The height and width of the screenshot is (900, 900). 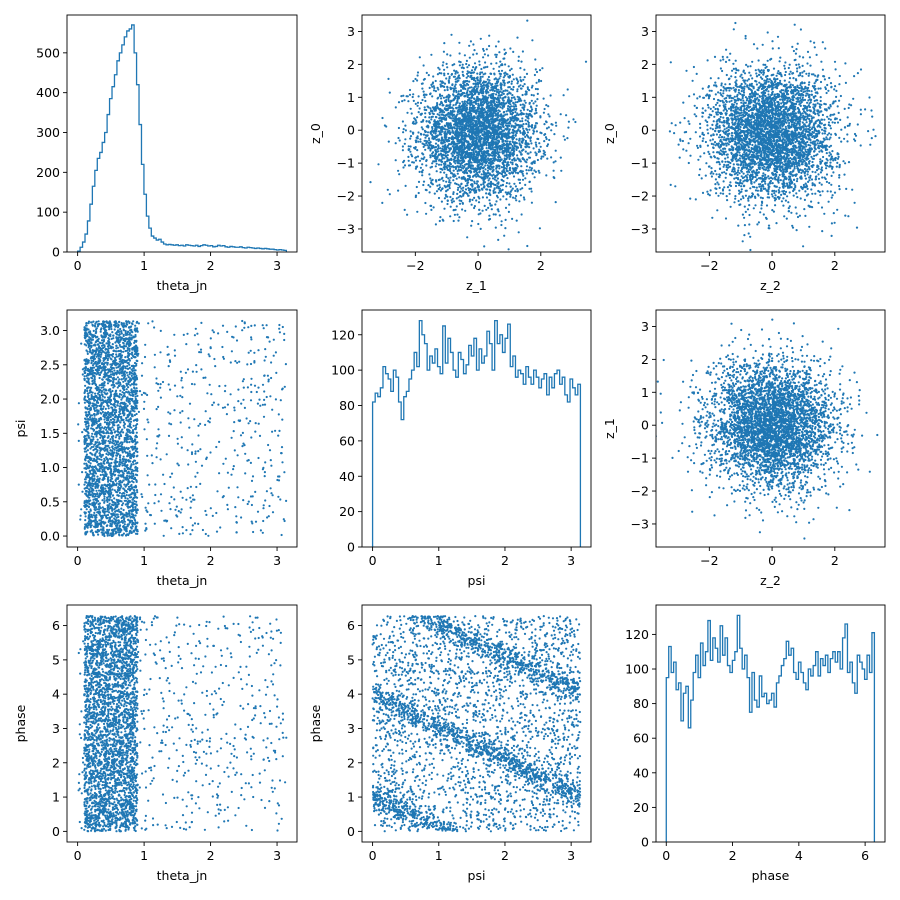 I want to click on y-tick-label: 3, so click(x=351, y=31).